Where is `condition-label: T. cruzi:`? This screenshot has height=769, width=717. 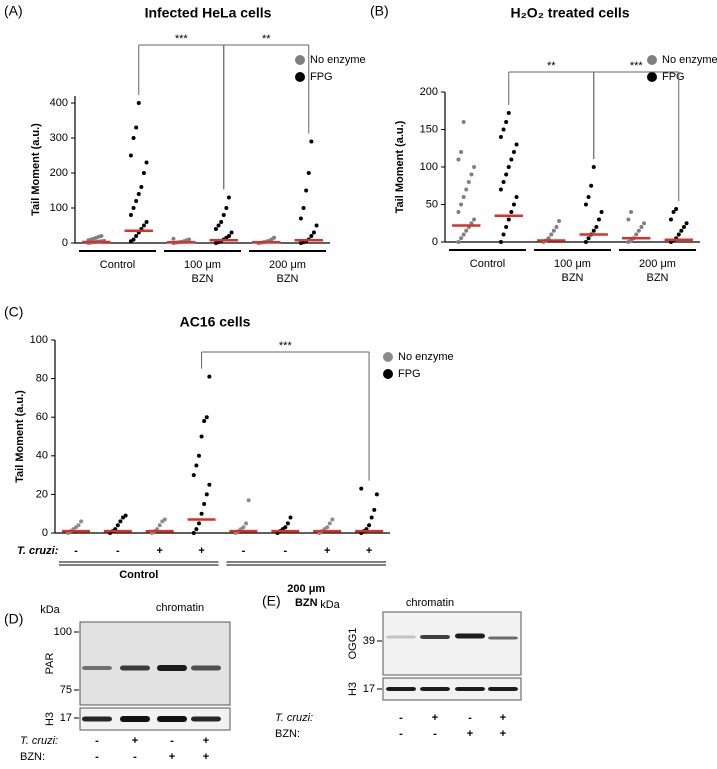 condition-label: T. cruzi: is located at coordinates (39, 741).